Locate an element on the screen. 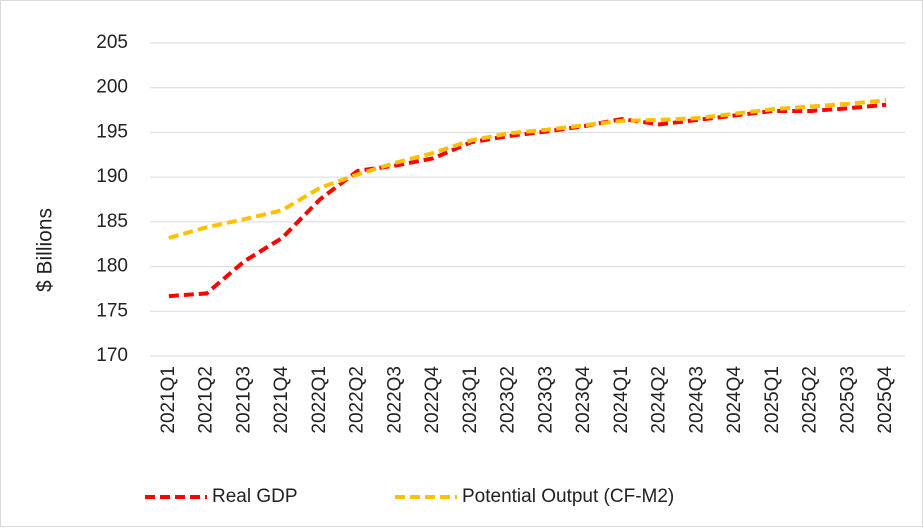 This screenshot has height=532, width=923. x-tick-label: 2022Q1 is located at coordinates (319, 400).